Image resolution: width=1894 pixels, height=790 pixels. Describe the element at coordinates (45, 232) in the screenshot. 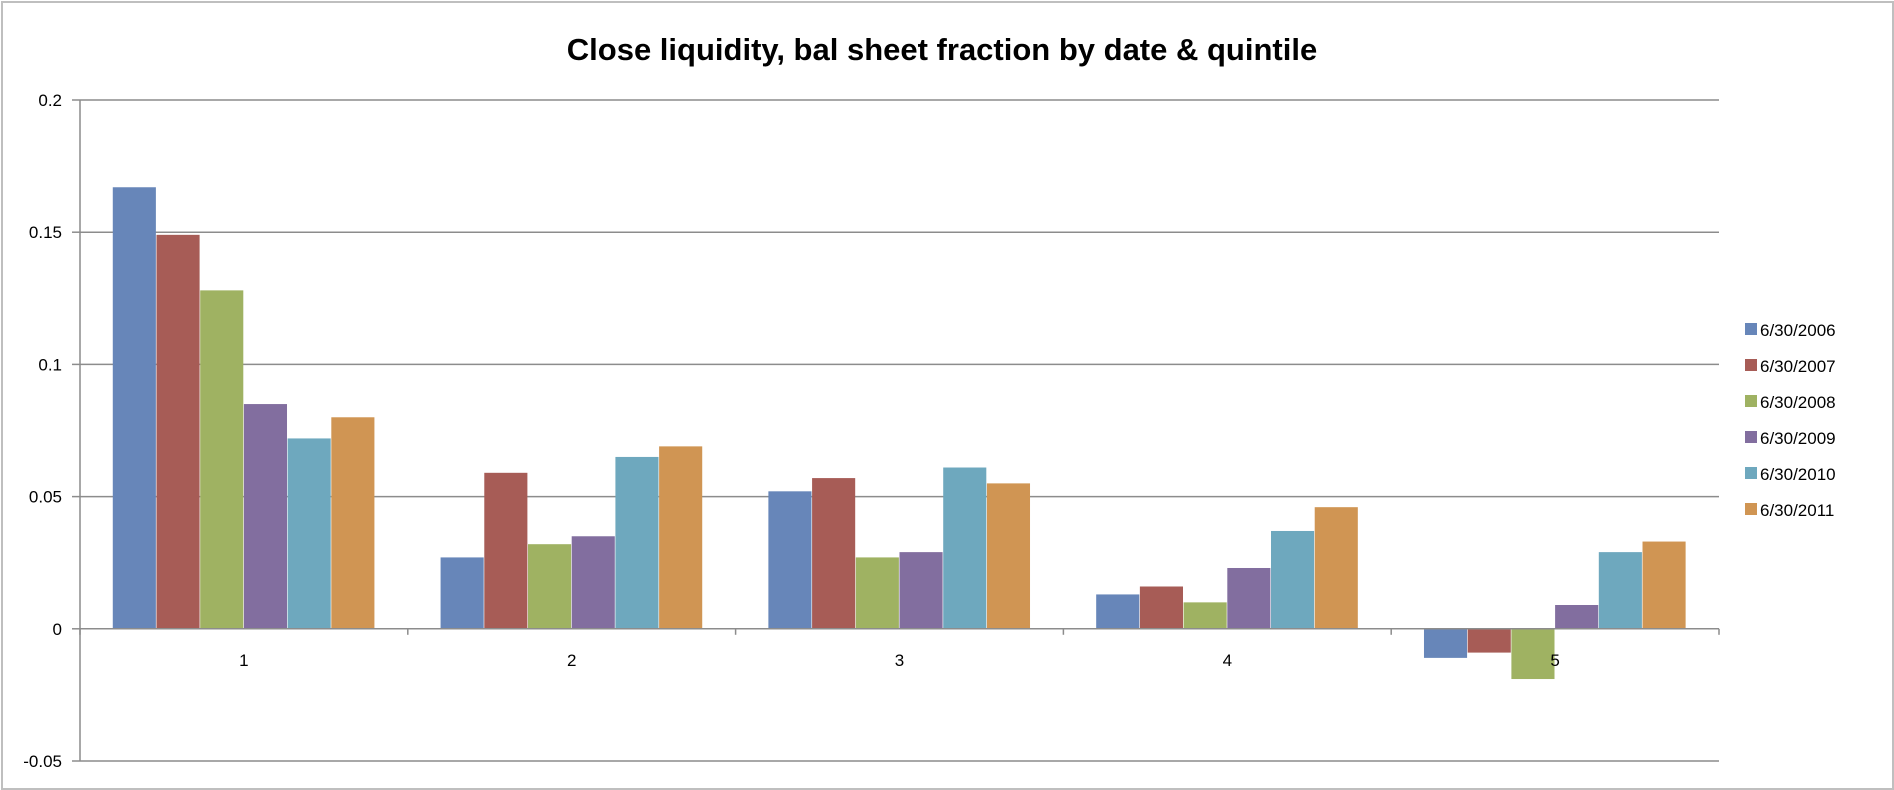

I see `y-tick-label: 0.15` at that location.